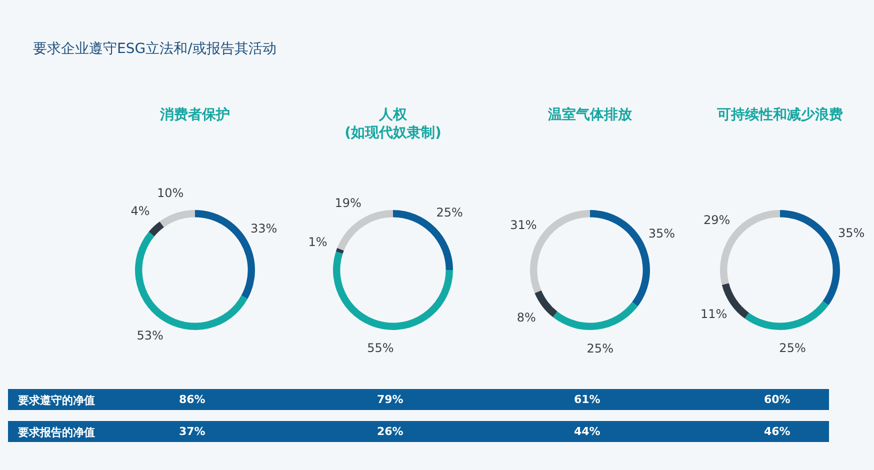 The width and height of the screenshot is (874, 470). Describe the element at coordinates (587, 399) in the screenshot. I see `text: 61%` at that location.